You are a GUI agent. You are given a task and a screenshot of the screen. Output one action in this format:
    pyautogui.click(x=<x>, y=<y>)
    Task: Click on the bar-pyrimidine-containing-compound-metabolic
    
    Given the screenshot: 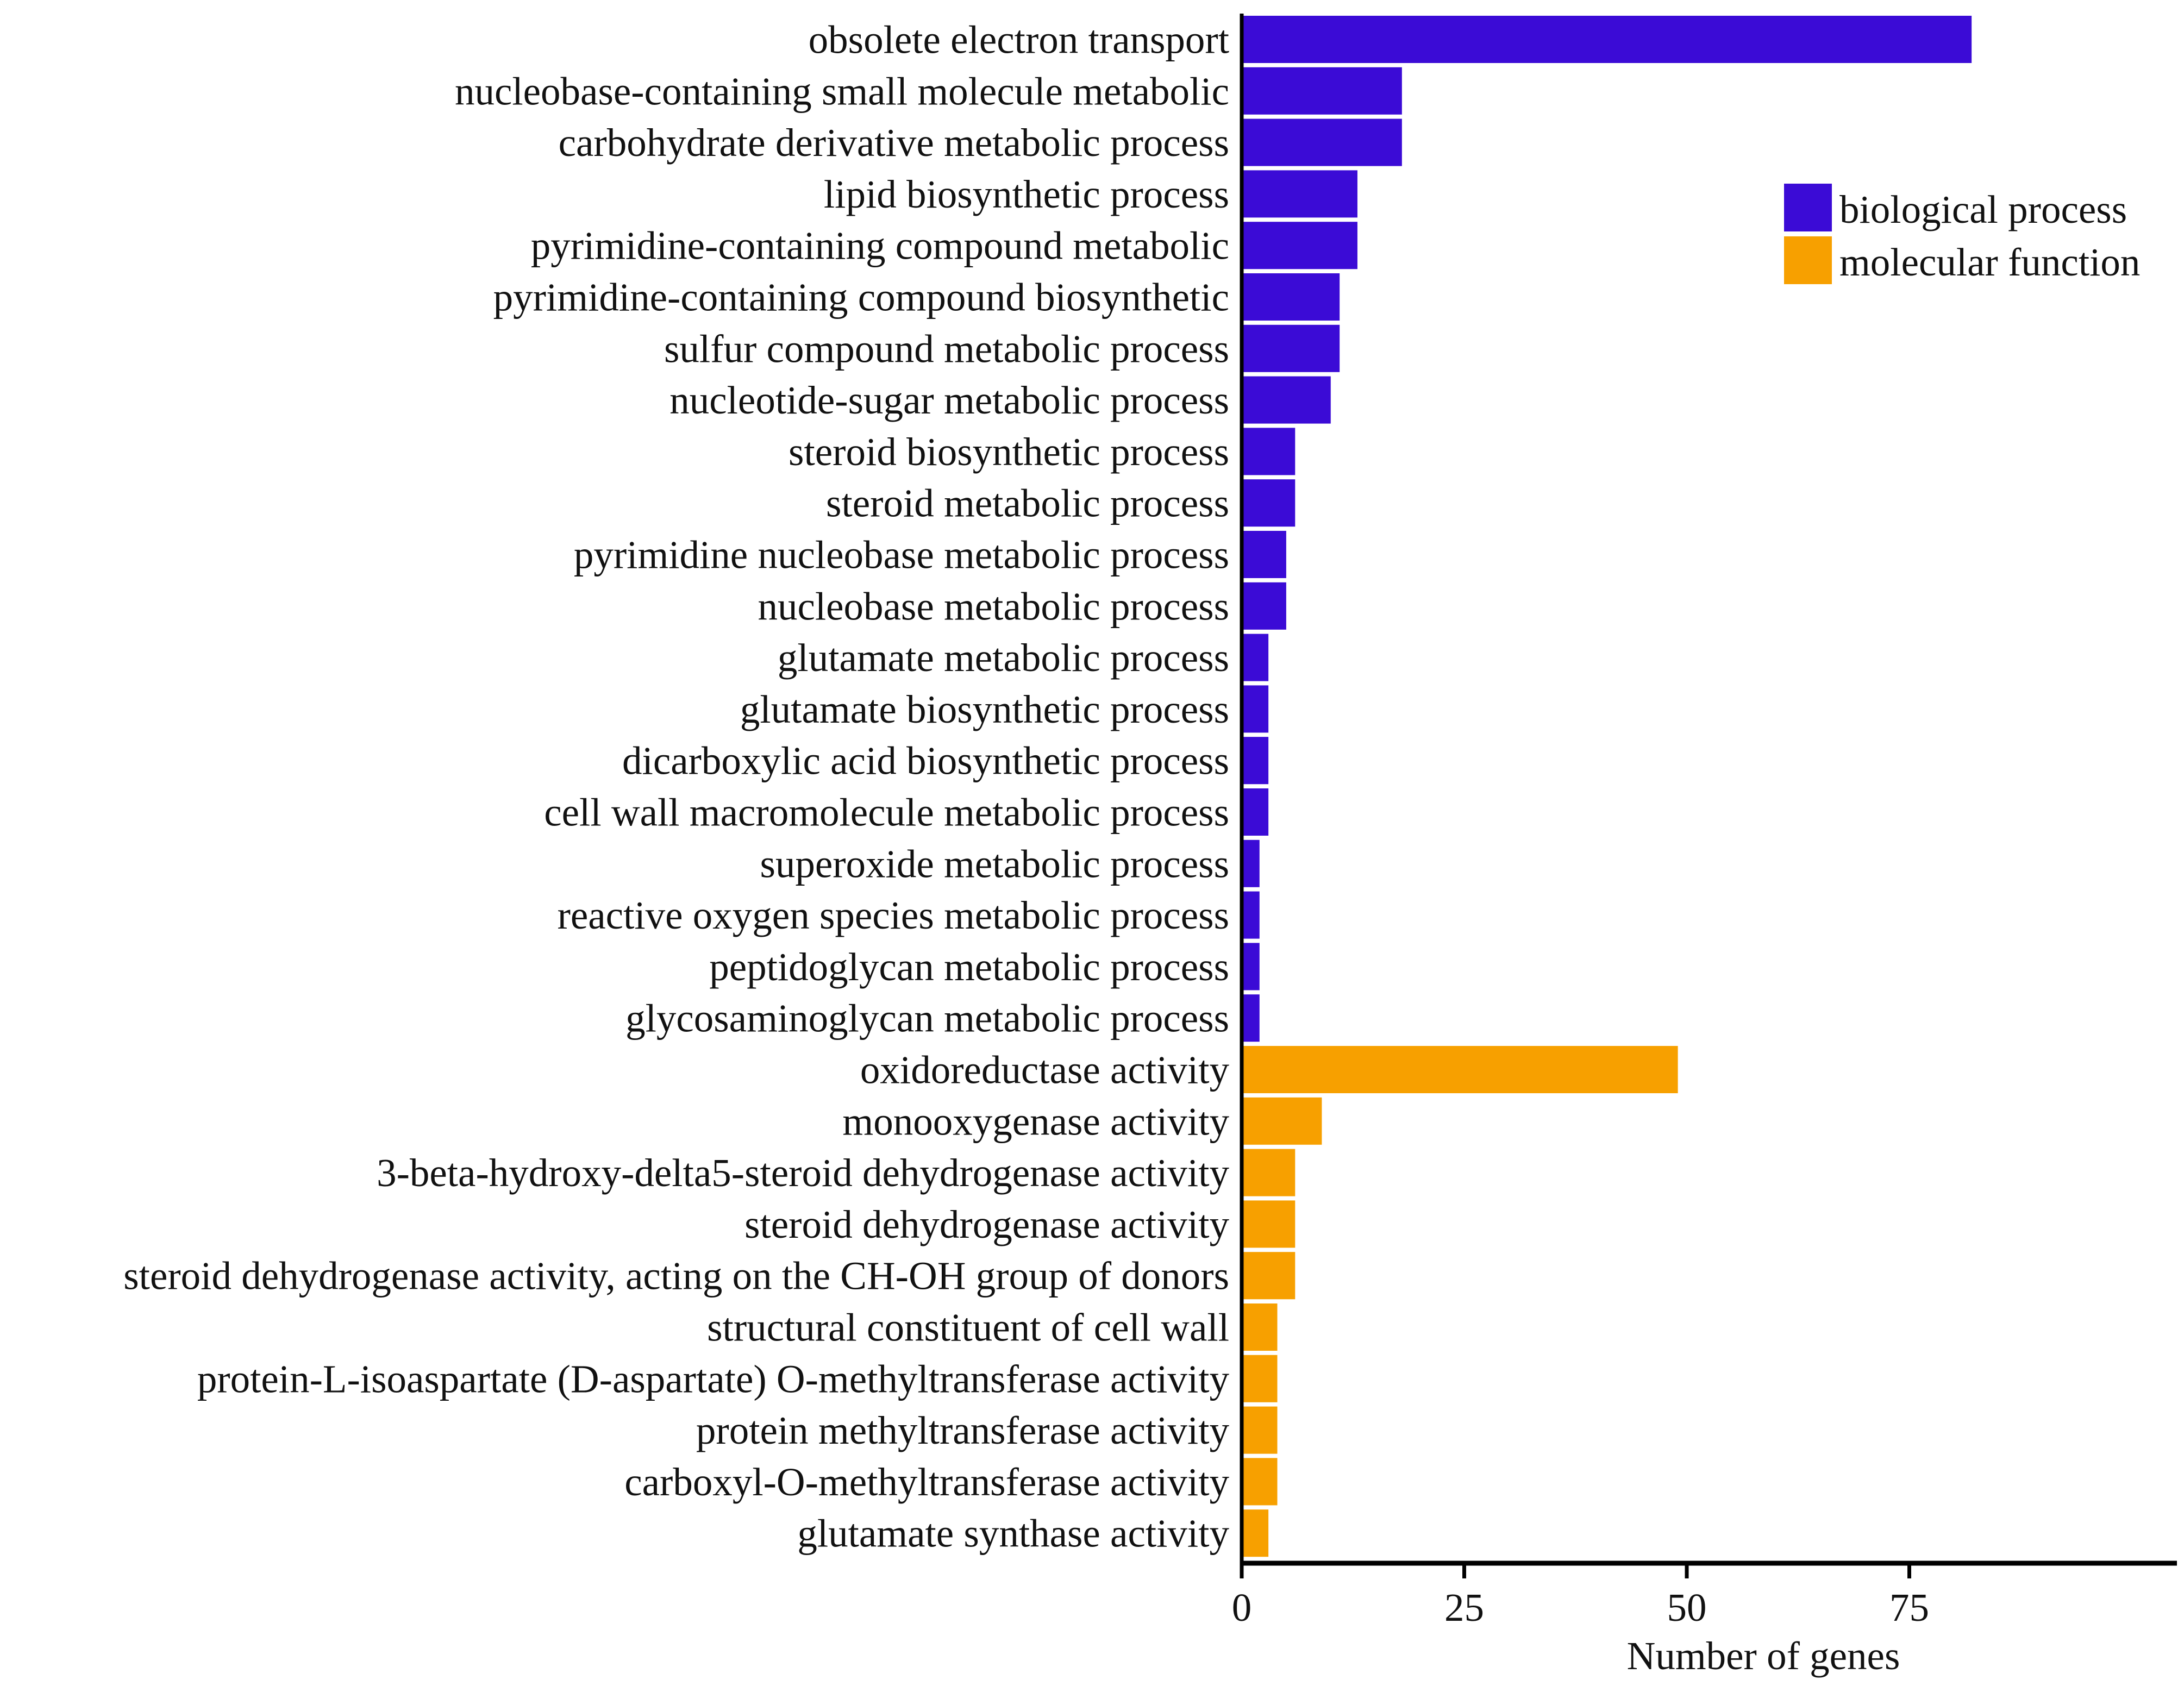 What is the action you would take?
    pyautogui.click(x=1299, y=245)
    